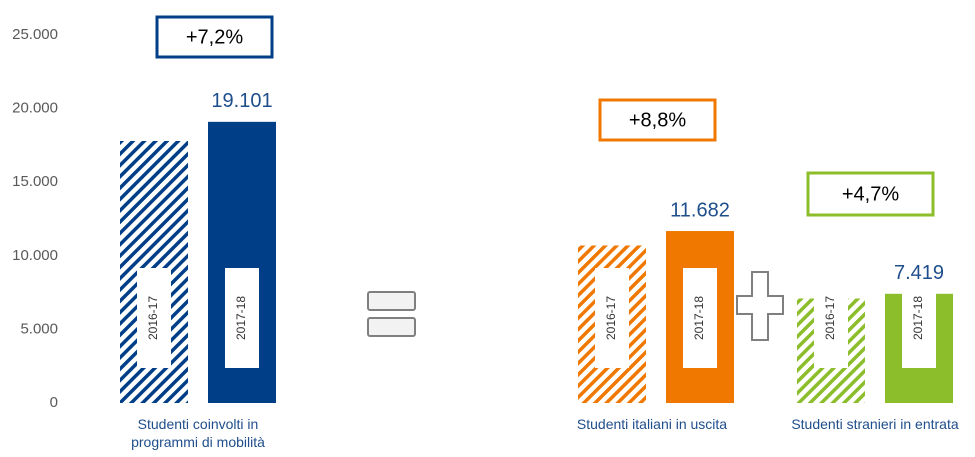 The height and width of the screenshot is (457, 975). Describe the element at coordinates (875, 424) in the screenshot. I see `category-label: Studenti stranieri in entrata` at that location.